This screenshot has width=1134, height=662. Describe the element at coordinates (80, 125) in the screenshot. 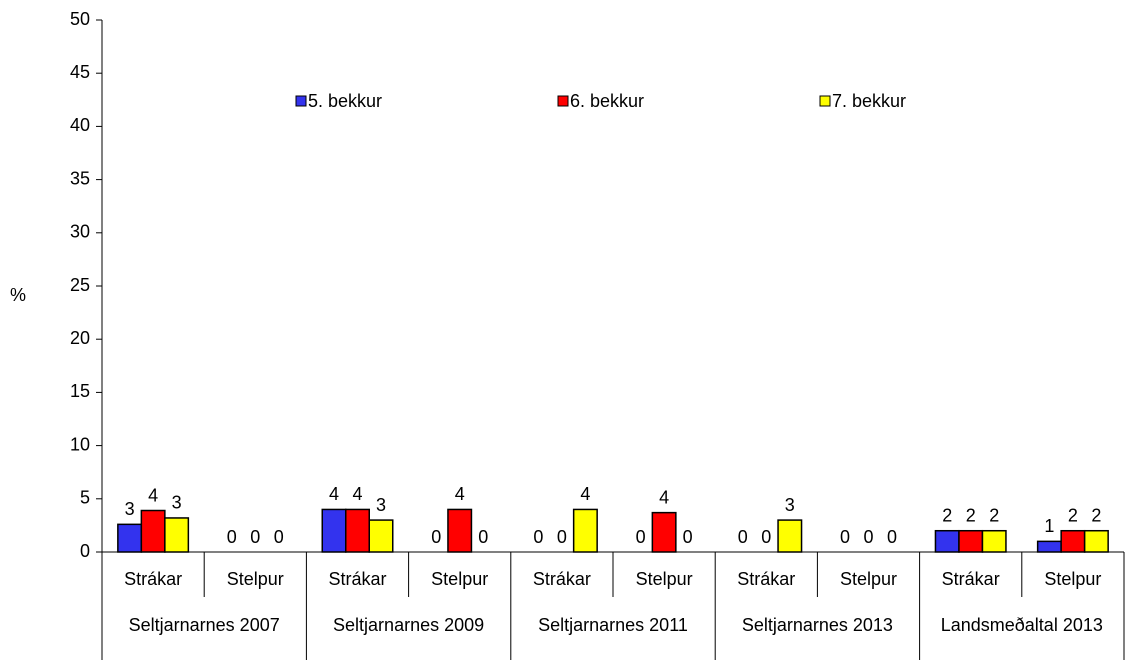

I see `y-tick-label: 40` at that location.